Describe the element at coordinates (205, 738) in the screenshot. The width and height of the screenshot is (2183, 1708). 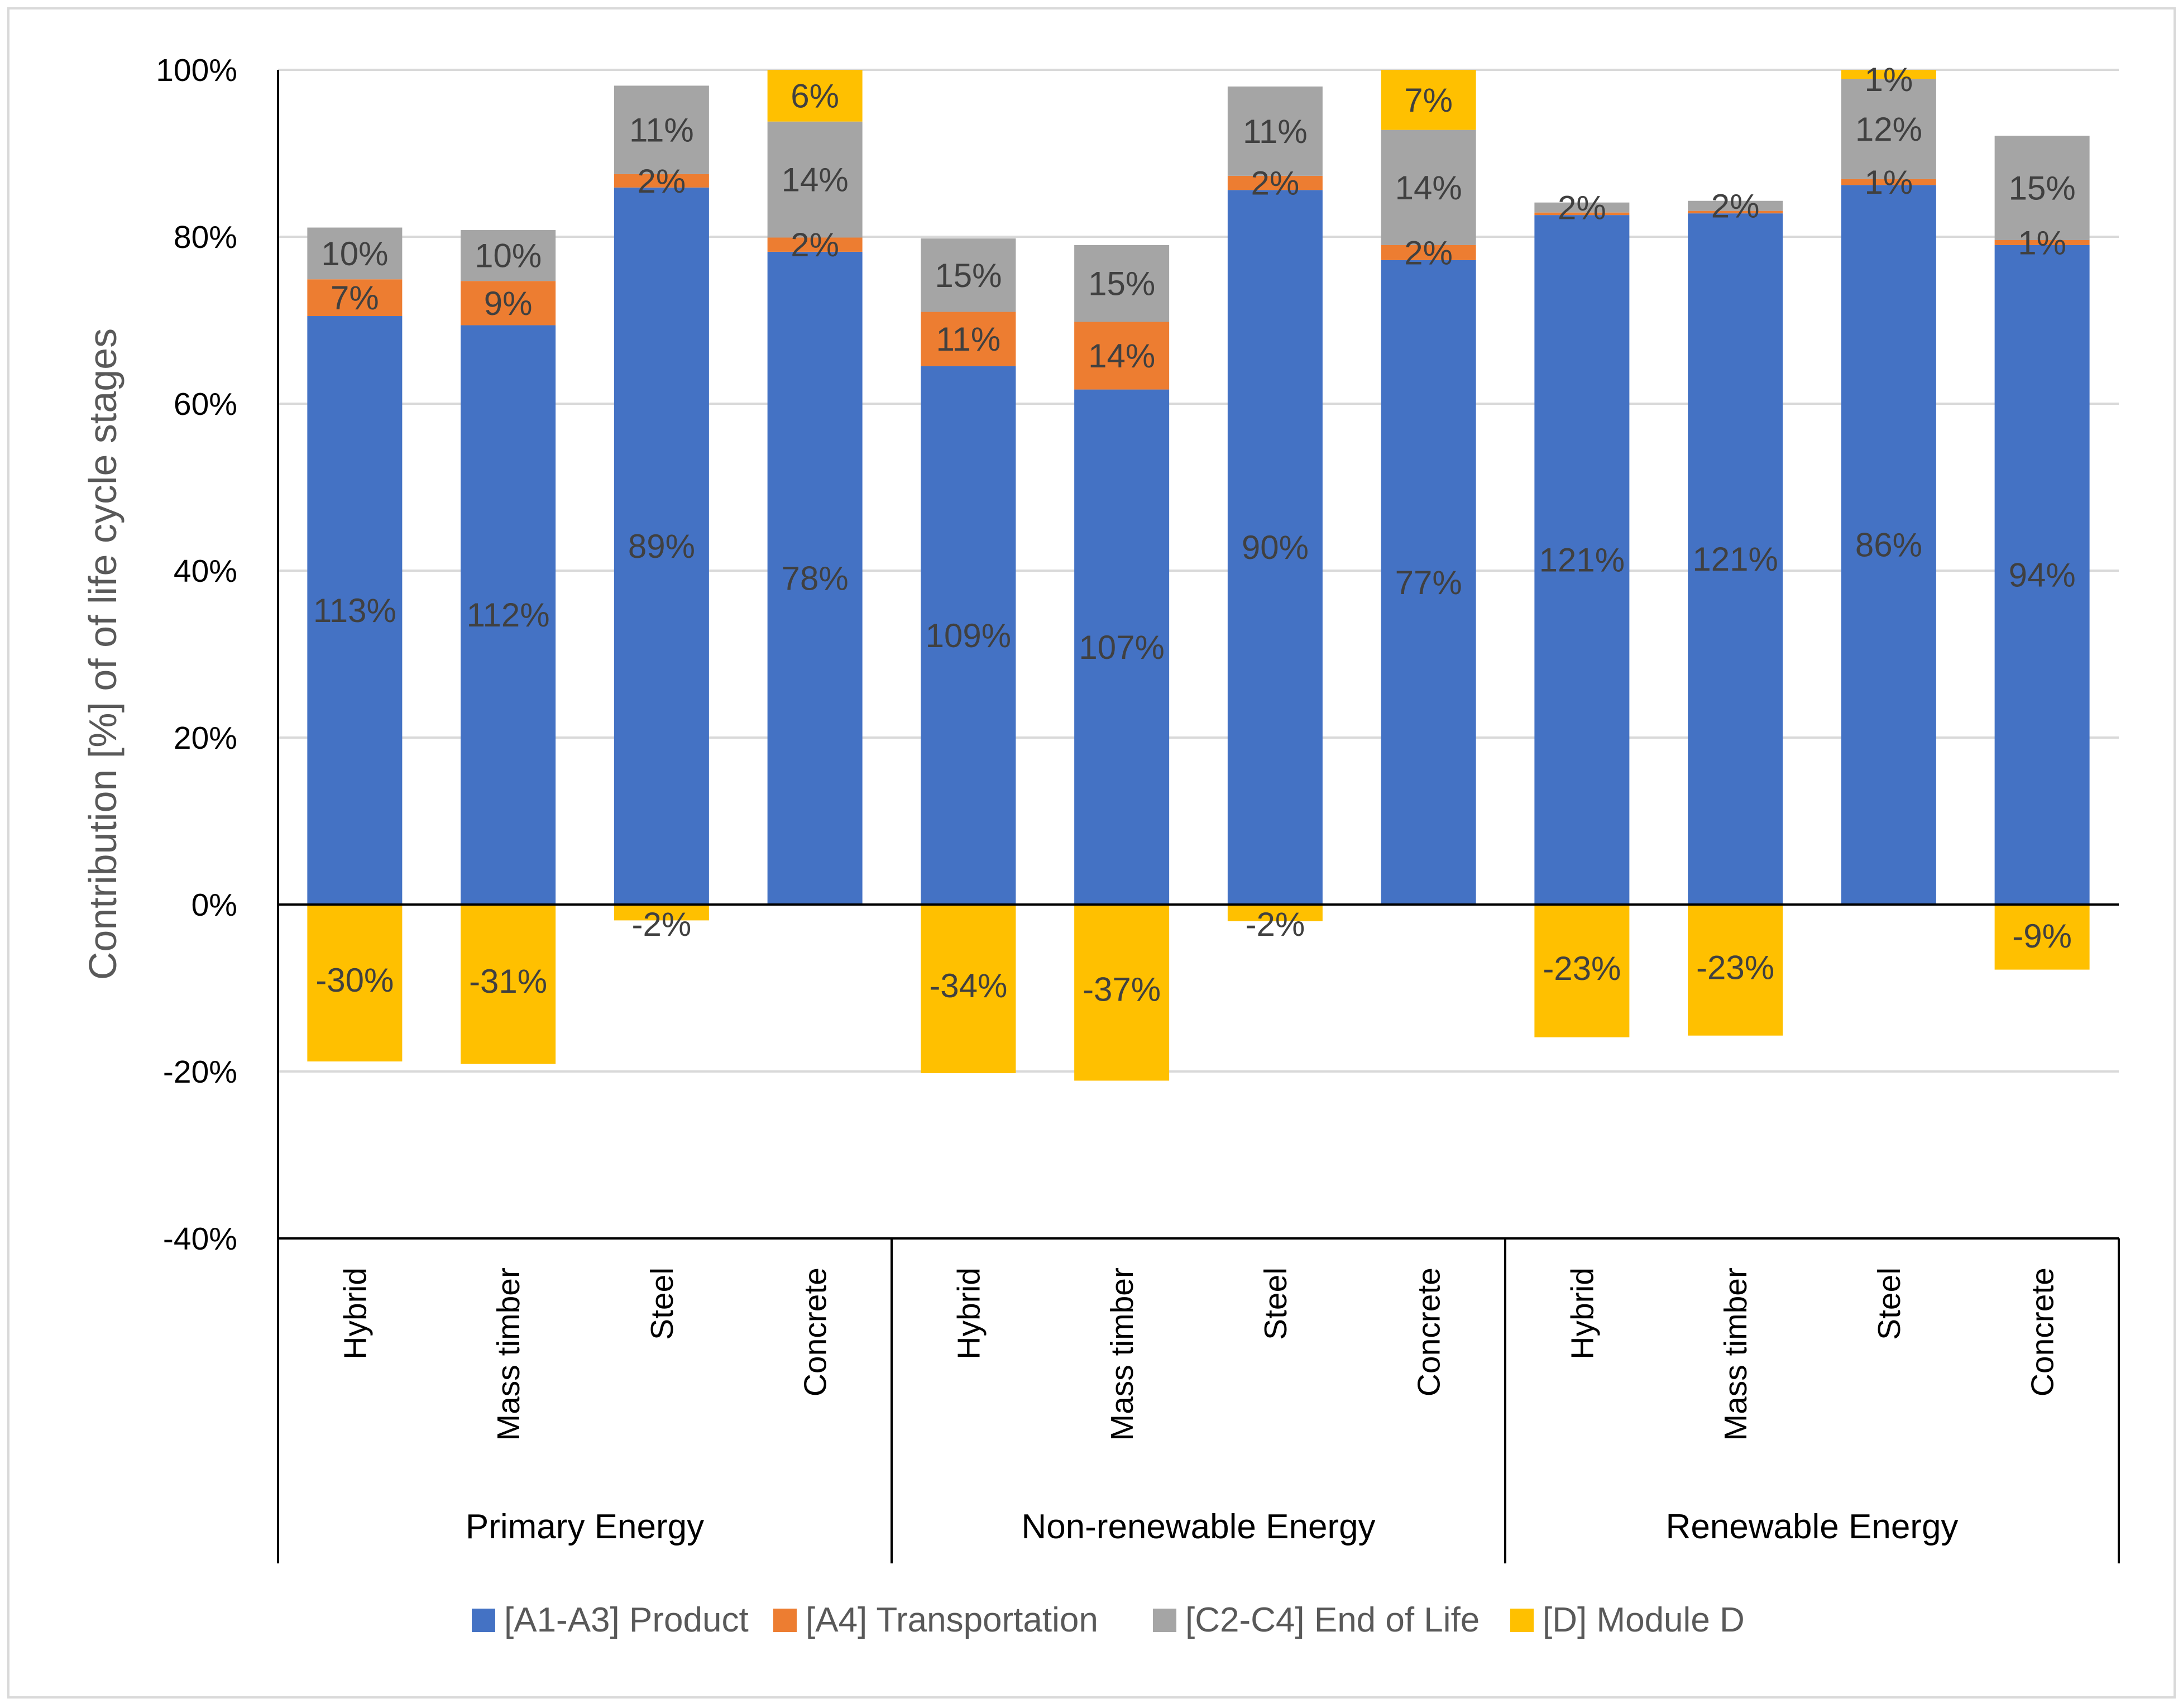
I see `y-tick-label: 20%` at that location.